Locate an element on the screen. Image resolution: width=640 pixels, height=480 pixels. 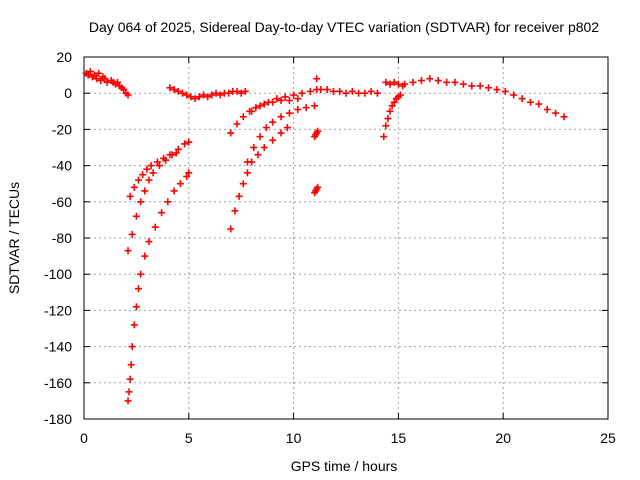
y-tick-label: -40 is located at coordinates (62, 166).